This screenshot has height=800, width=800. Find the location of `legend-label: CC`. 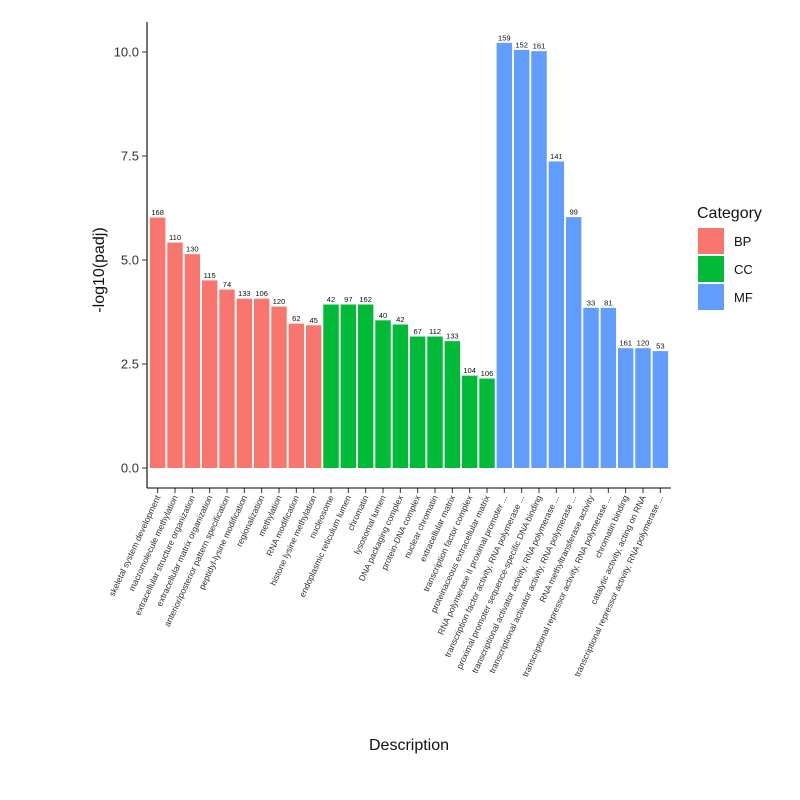

legend-label: CC is located at coordinates (743, 269).